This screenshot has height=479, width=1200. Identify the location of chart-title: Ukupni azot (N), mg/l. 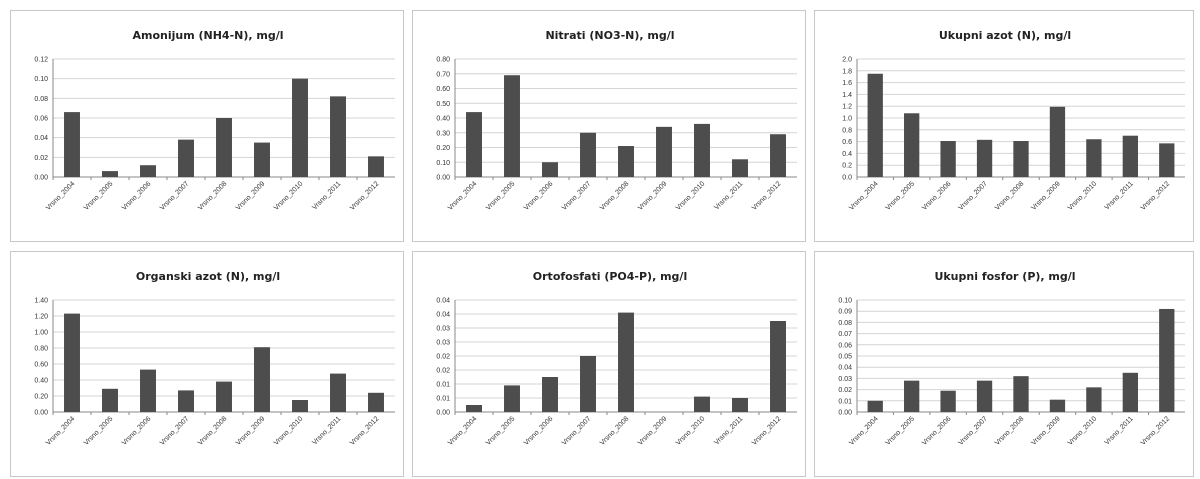
(1005, 35).